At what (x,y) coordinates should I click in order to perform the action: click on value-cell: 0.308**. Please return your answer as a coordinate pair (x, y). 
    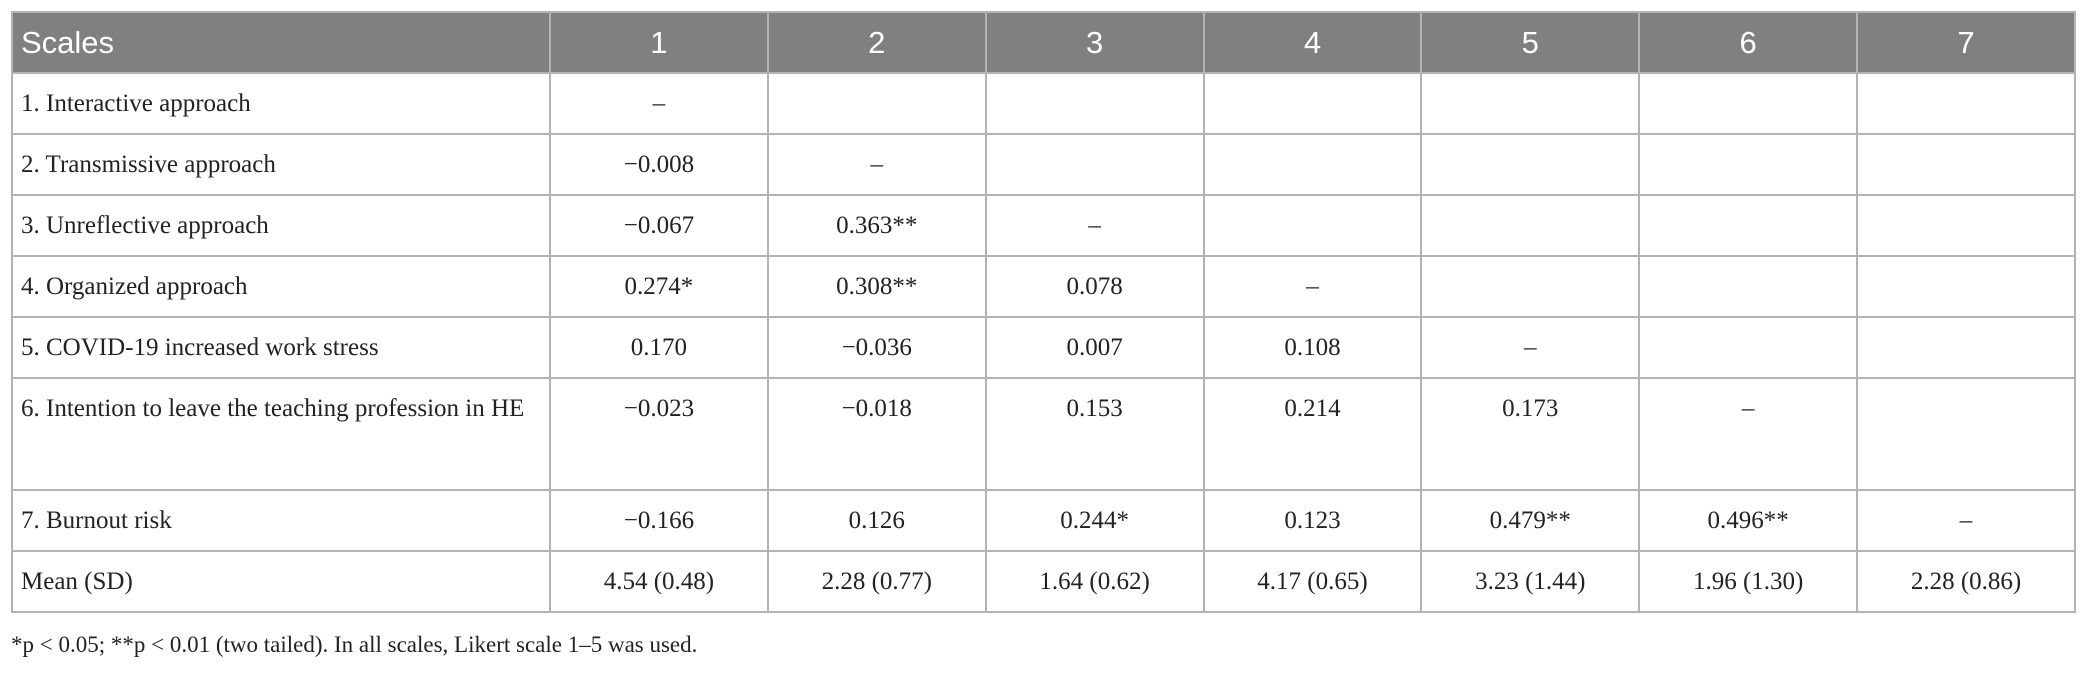
    Looking at the image, I should click on (876, 286).